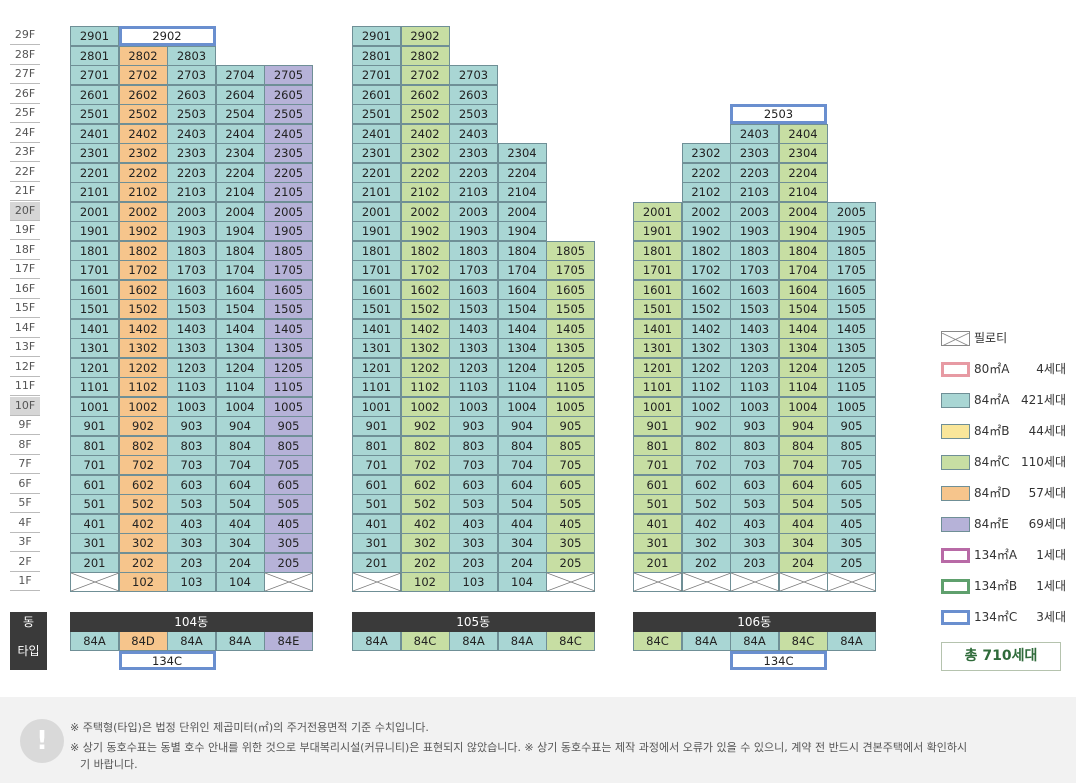 Image resolution: width=1076 pixels, height=783 pixels. I want to click on unit-cell: 2003, so click(754, 211).